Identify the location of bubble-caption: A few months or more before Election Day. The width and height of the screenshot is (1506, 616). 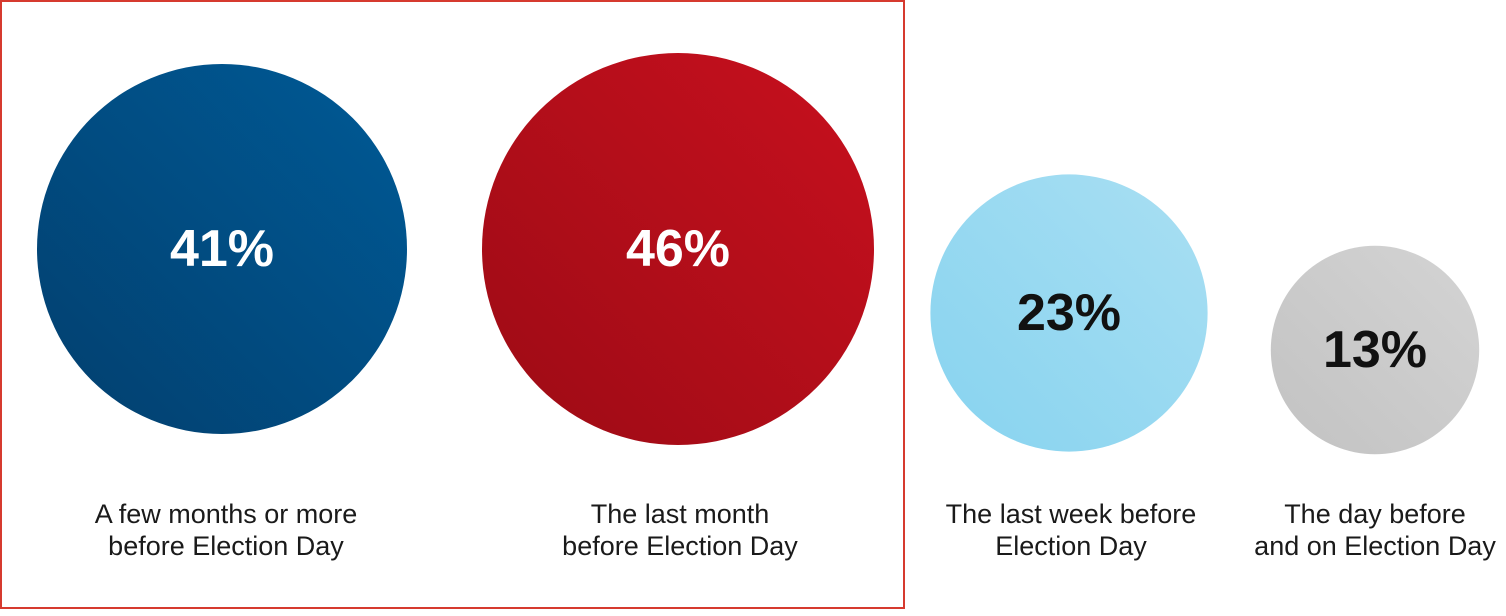
(226, 530).